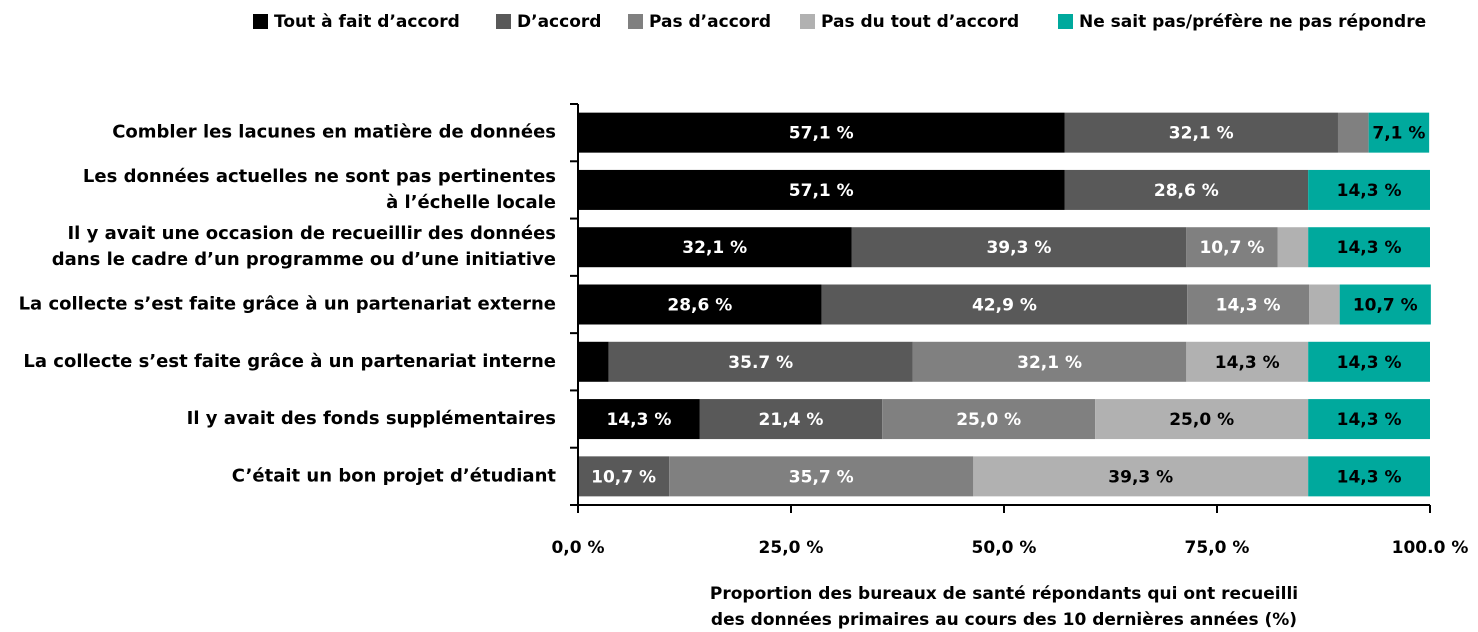 The height and width of the screenshot is (632, 1478). Describe the element at coordinates (559, 22) in the screenshot. I see `legend-label: D’accord` at that location.